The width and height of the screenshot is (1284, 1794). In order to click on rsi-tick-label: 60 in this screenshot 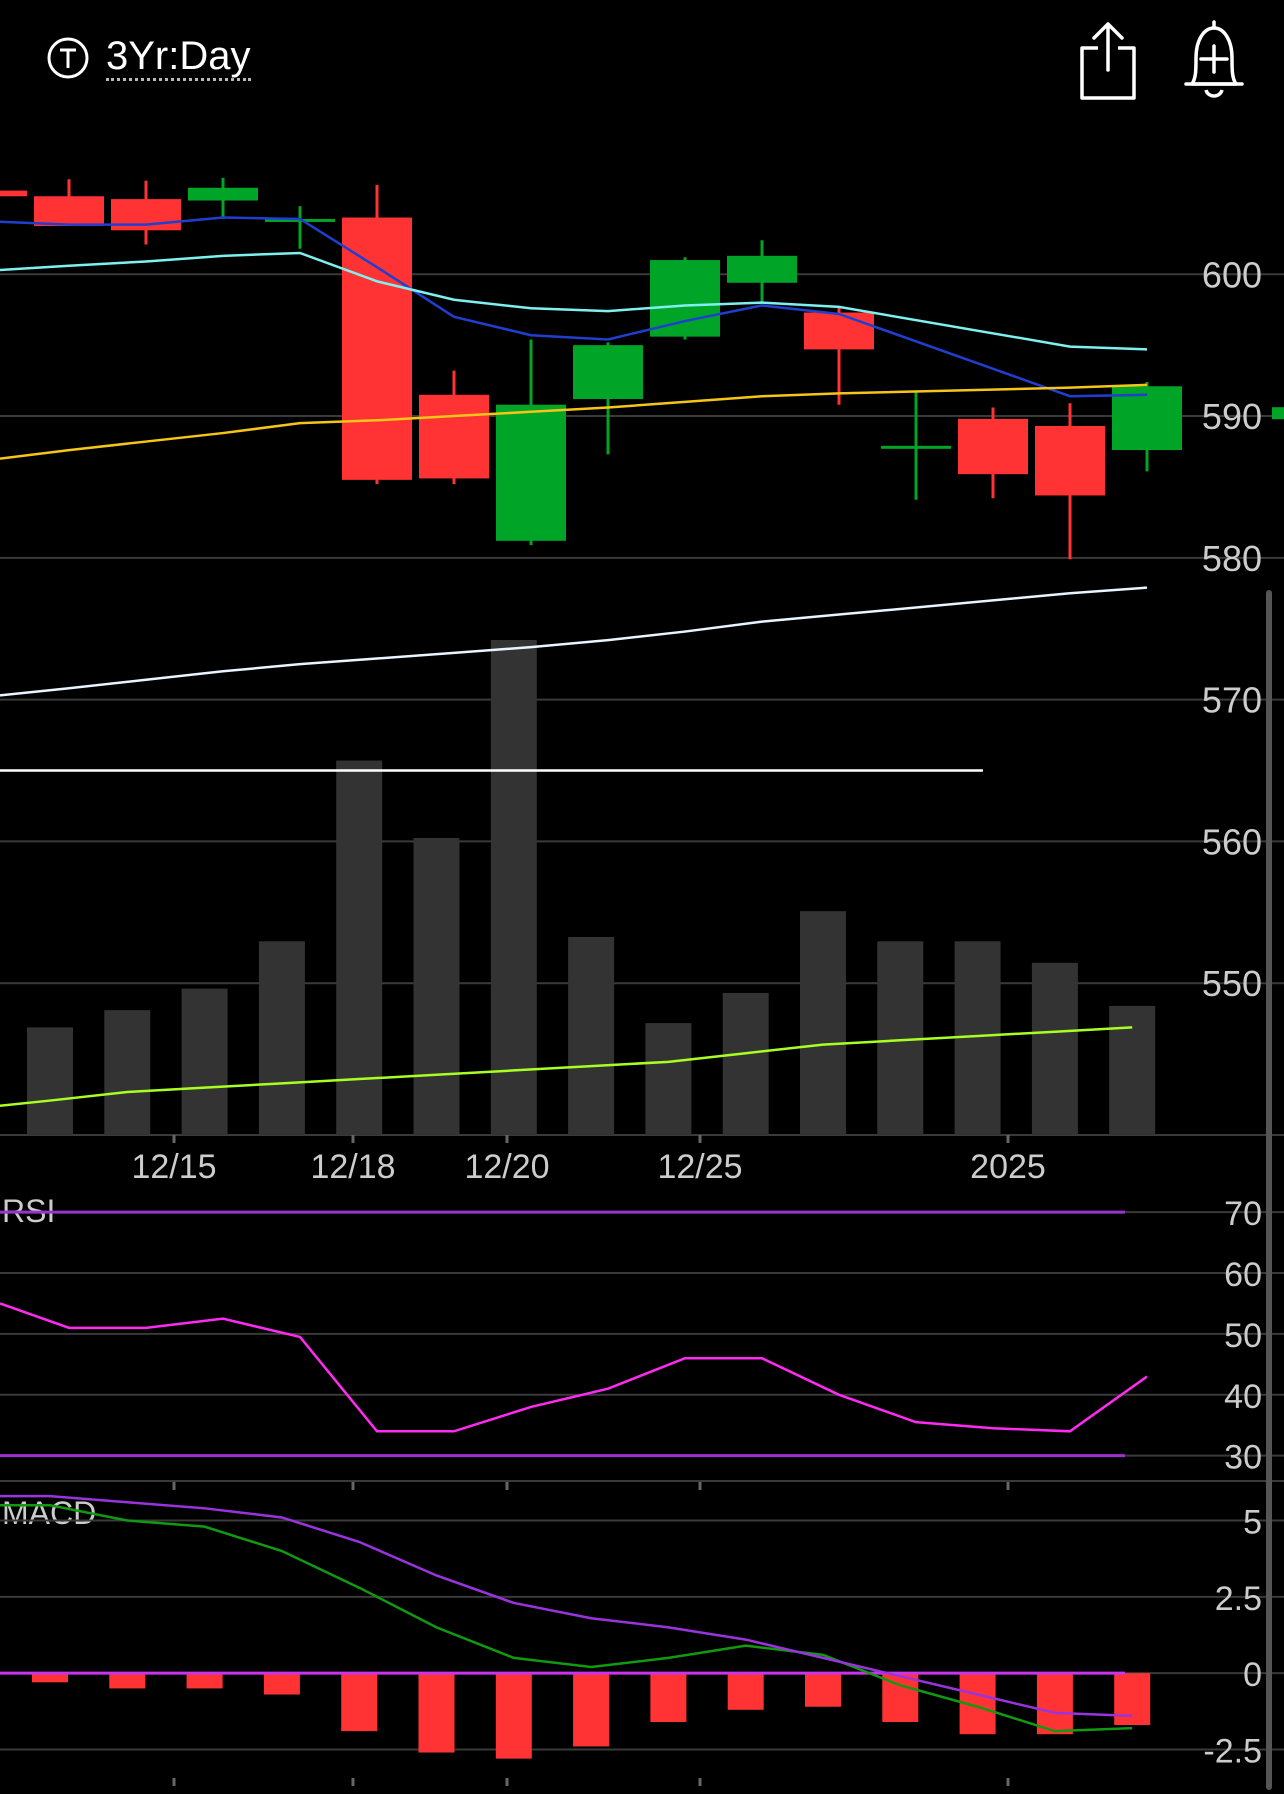, I will do `click(1243, 1275)`.